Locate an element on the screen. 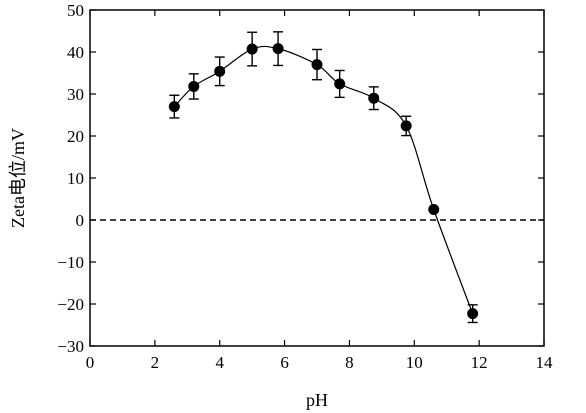  y-tick-label: −30 is located at coordinates (70, 346).